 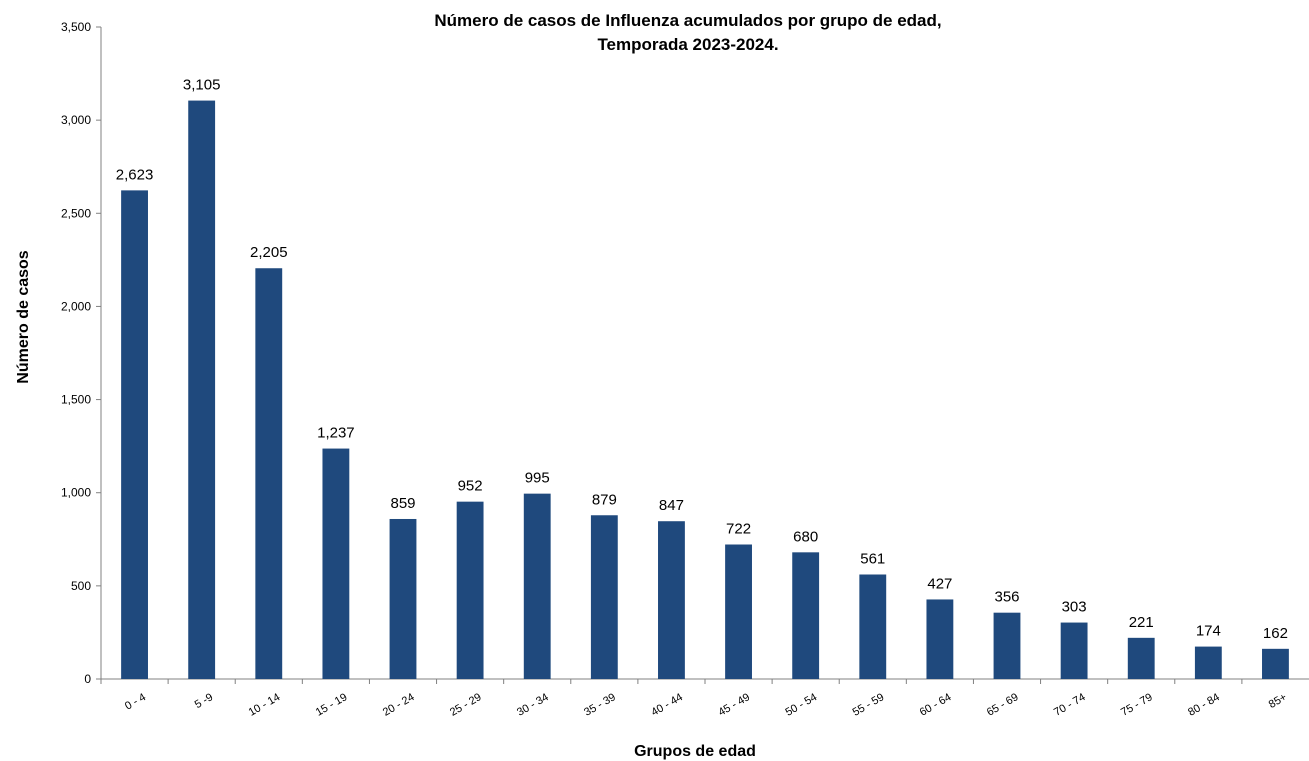 What do you see at coordinates (265, 705) in the screenshot?
I see `x-tick-label: 10 - 14` at bounding box center [265, 705].